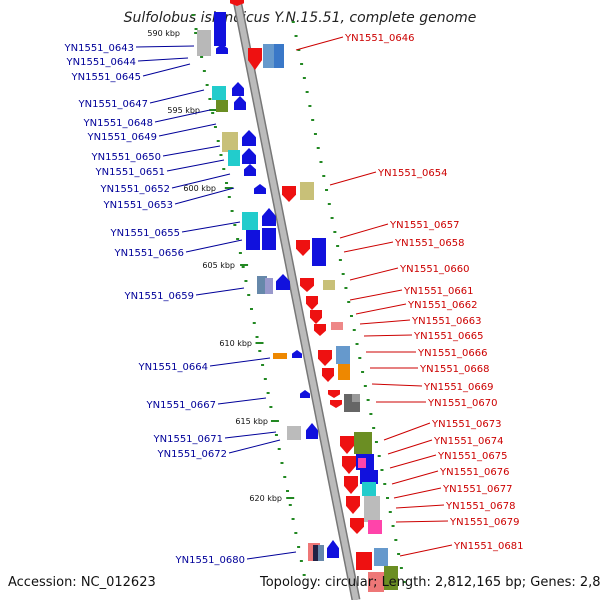 Image resolution: width=600 pixels, height=600 pixels. I want to click on gene-label-plus: YN1551_0678, so click(480, 506).